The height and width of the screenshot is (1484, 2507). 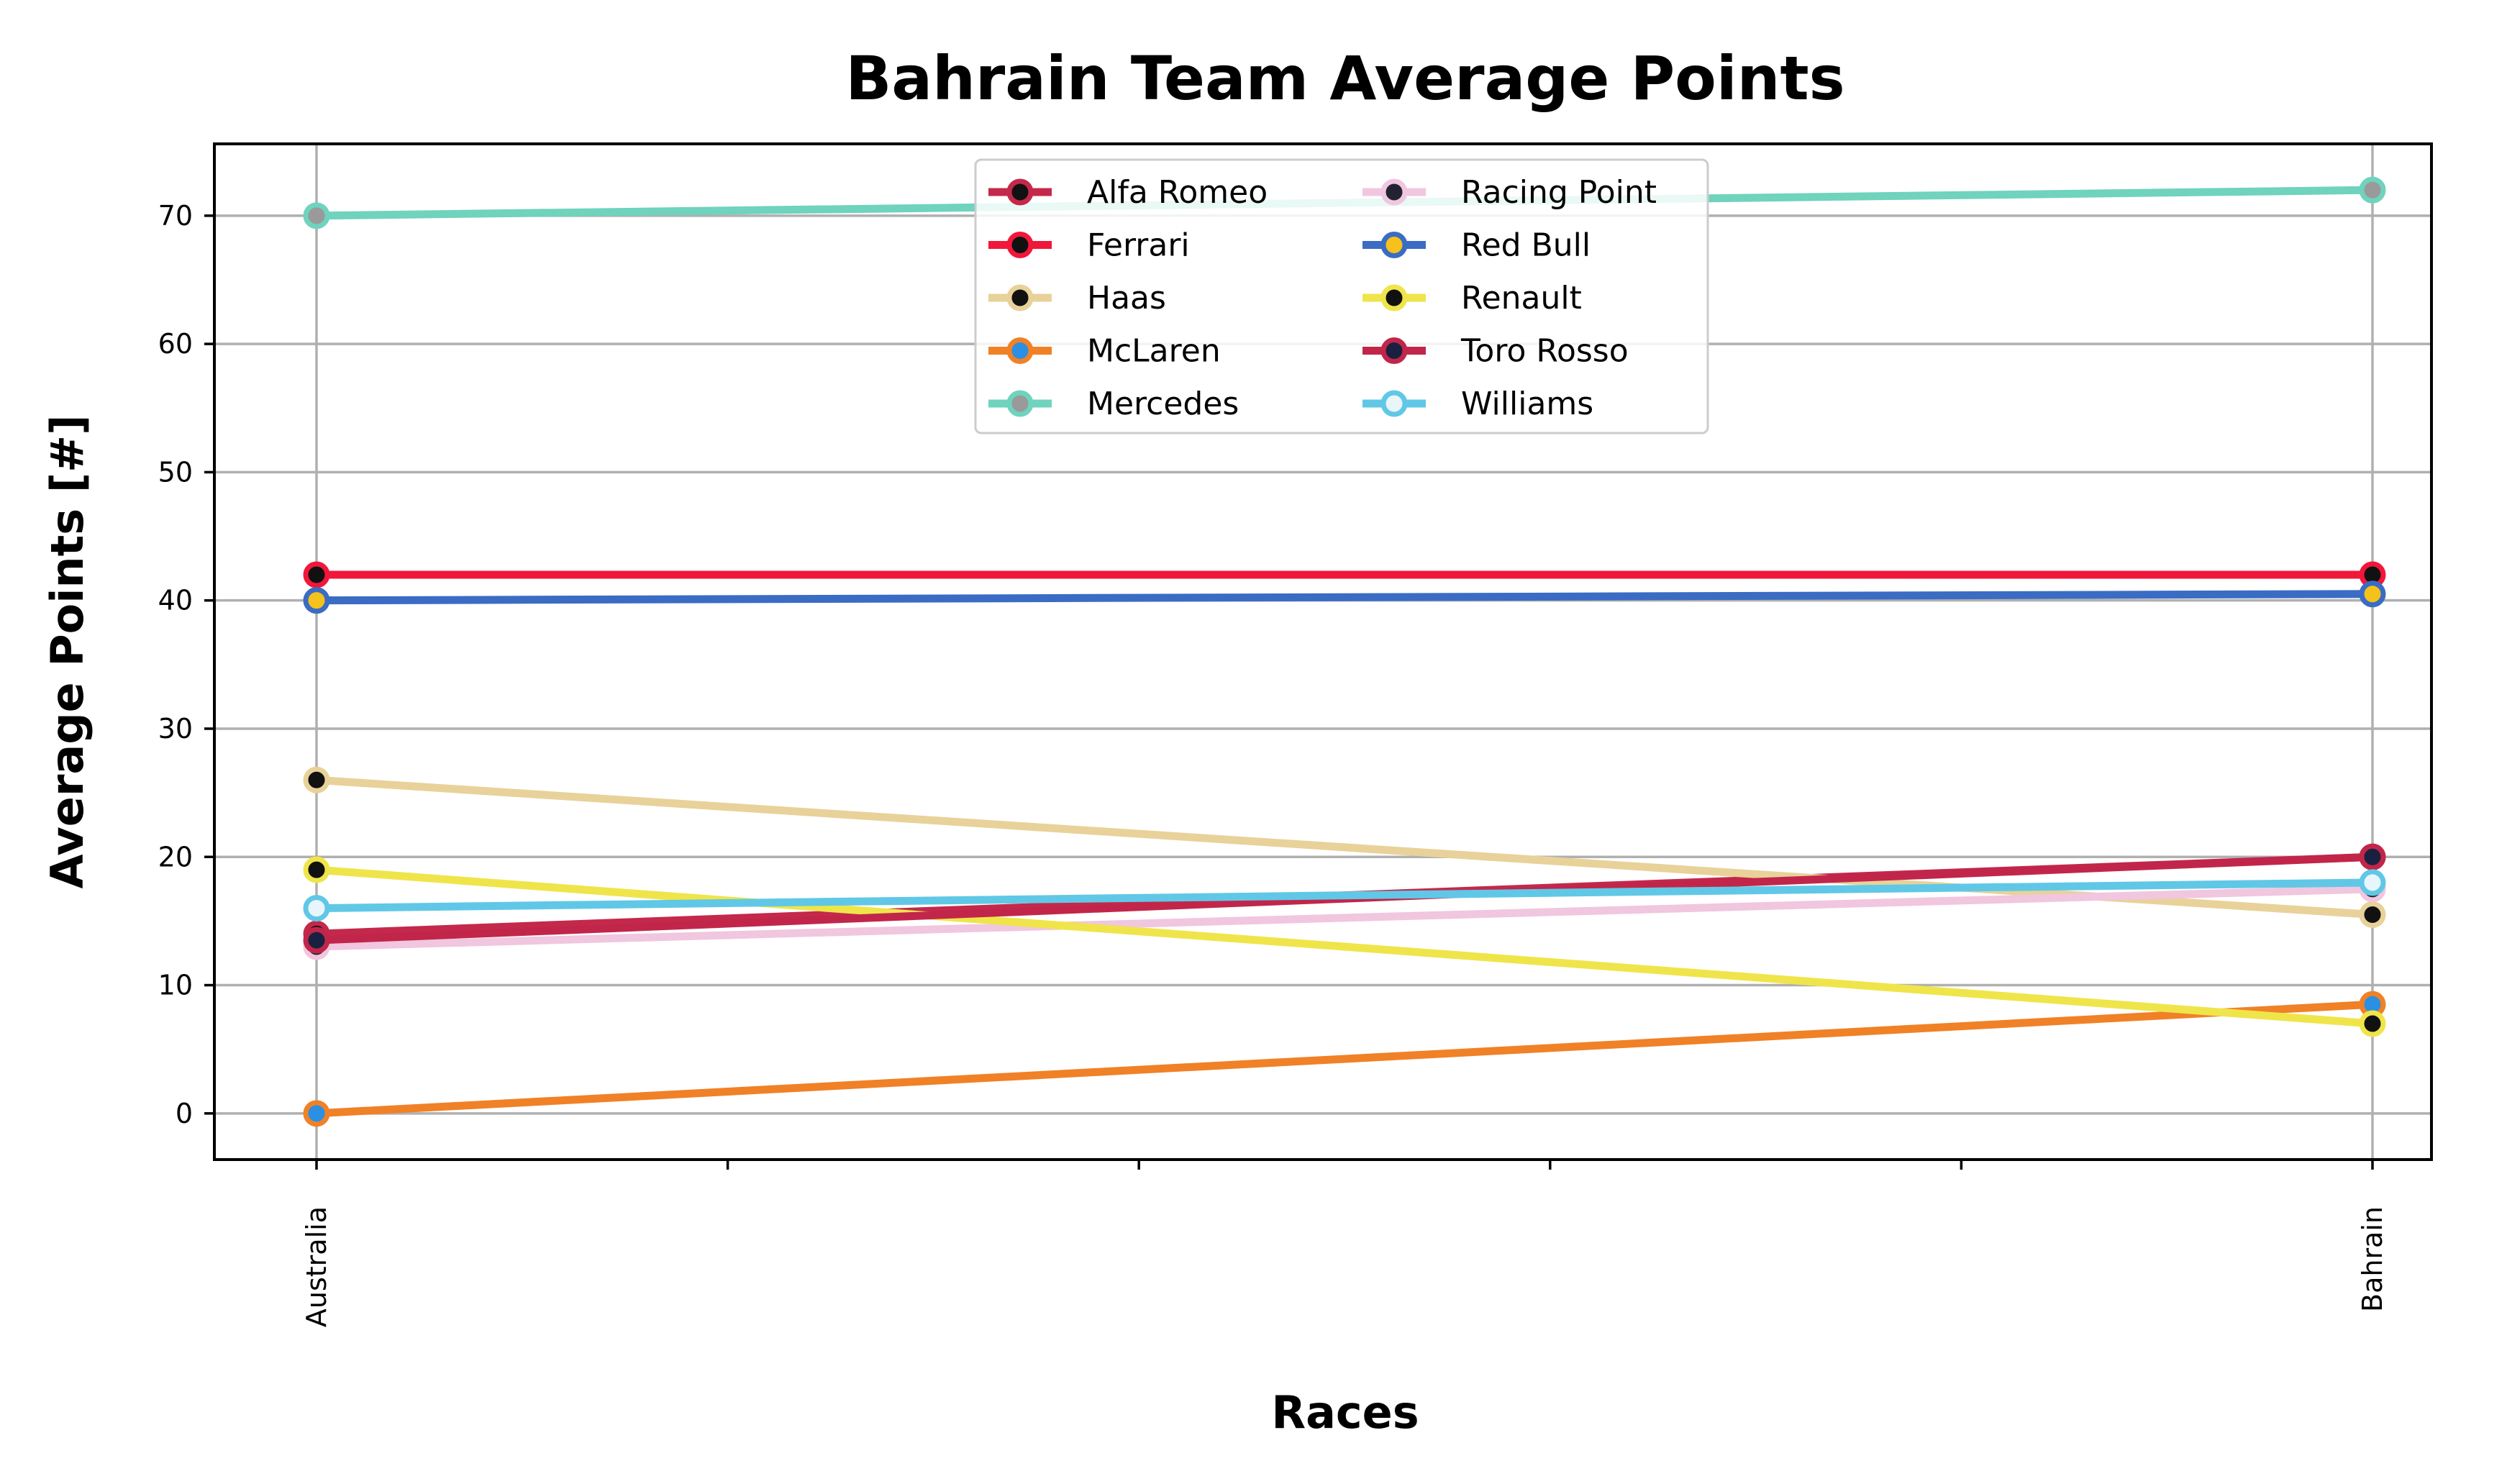 I want to click on legend-item: McLaren, so click(x=1104, y=351).